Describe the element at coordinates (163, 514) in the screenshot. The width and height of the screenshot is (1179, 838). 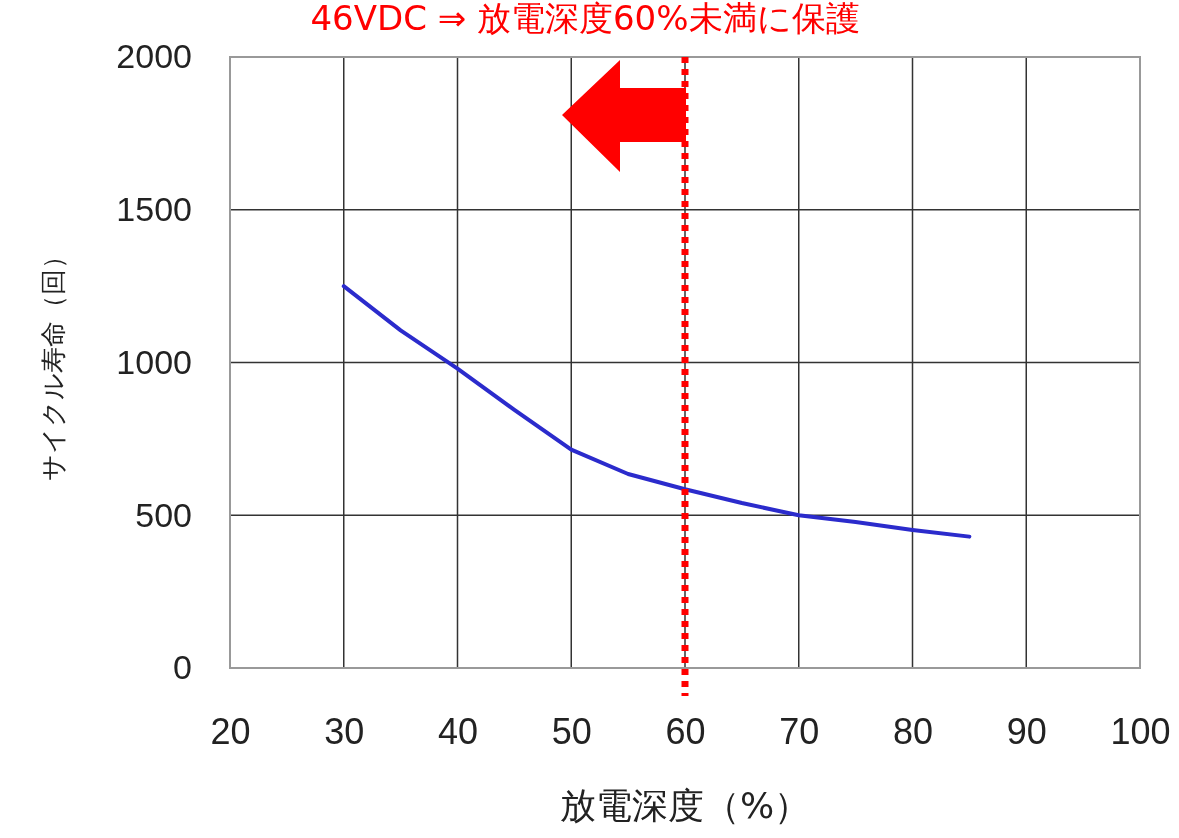
I see `y-tick-label: 500` at that location.